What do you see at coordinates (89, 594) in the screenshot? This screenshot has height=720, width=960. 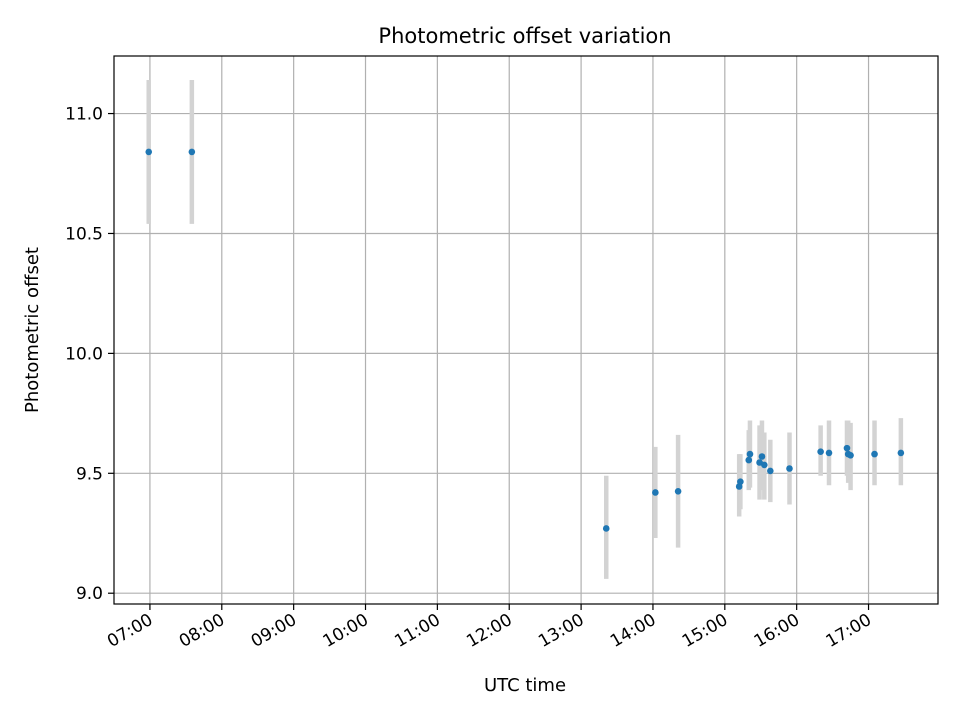 I see `y-tick-label: 9.0` at bounding box center [89, 594].